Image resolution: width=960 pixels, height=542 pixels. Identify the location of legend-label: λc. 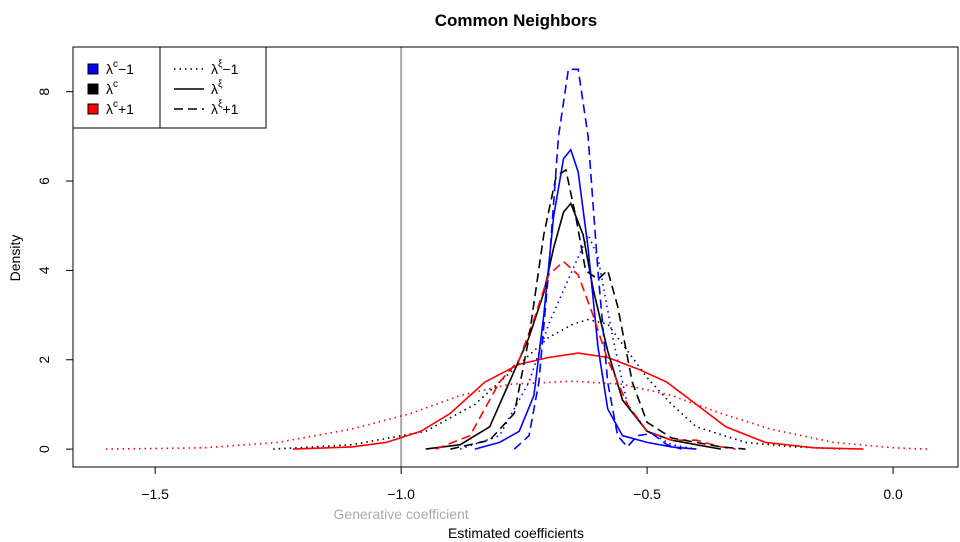
(112, 88).